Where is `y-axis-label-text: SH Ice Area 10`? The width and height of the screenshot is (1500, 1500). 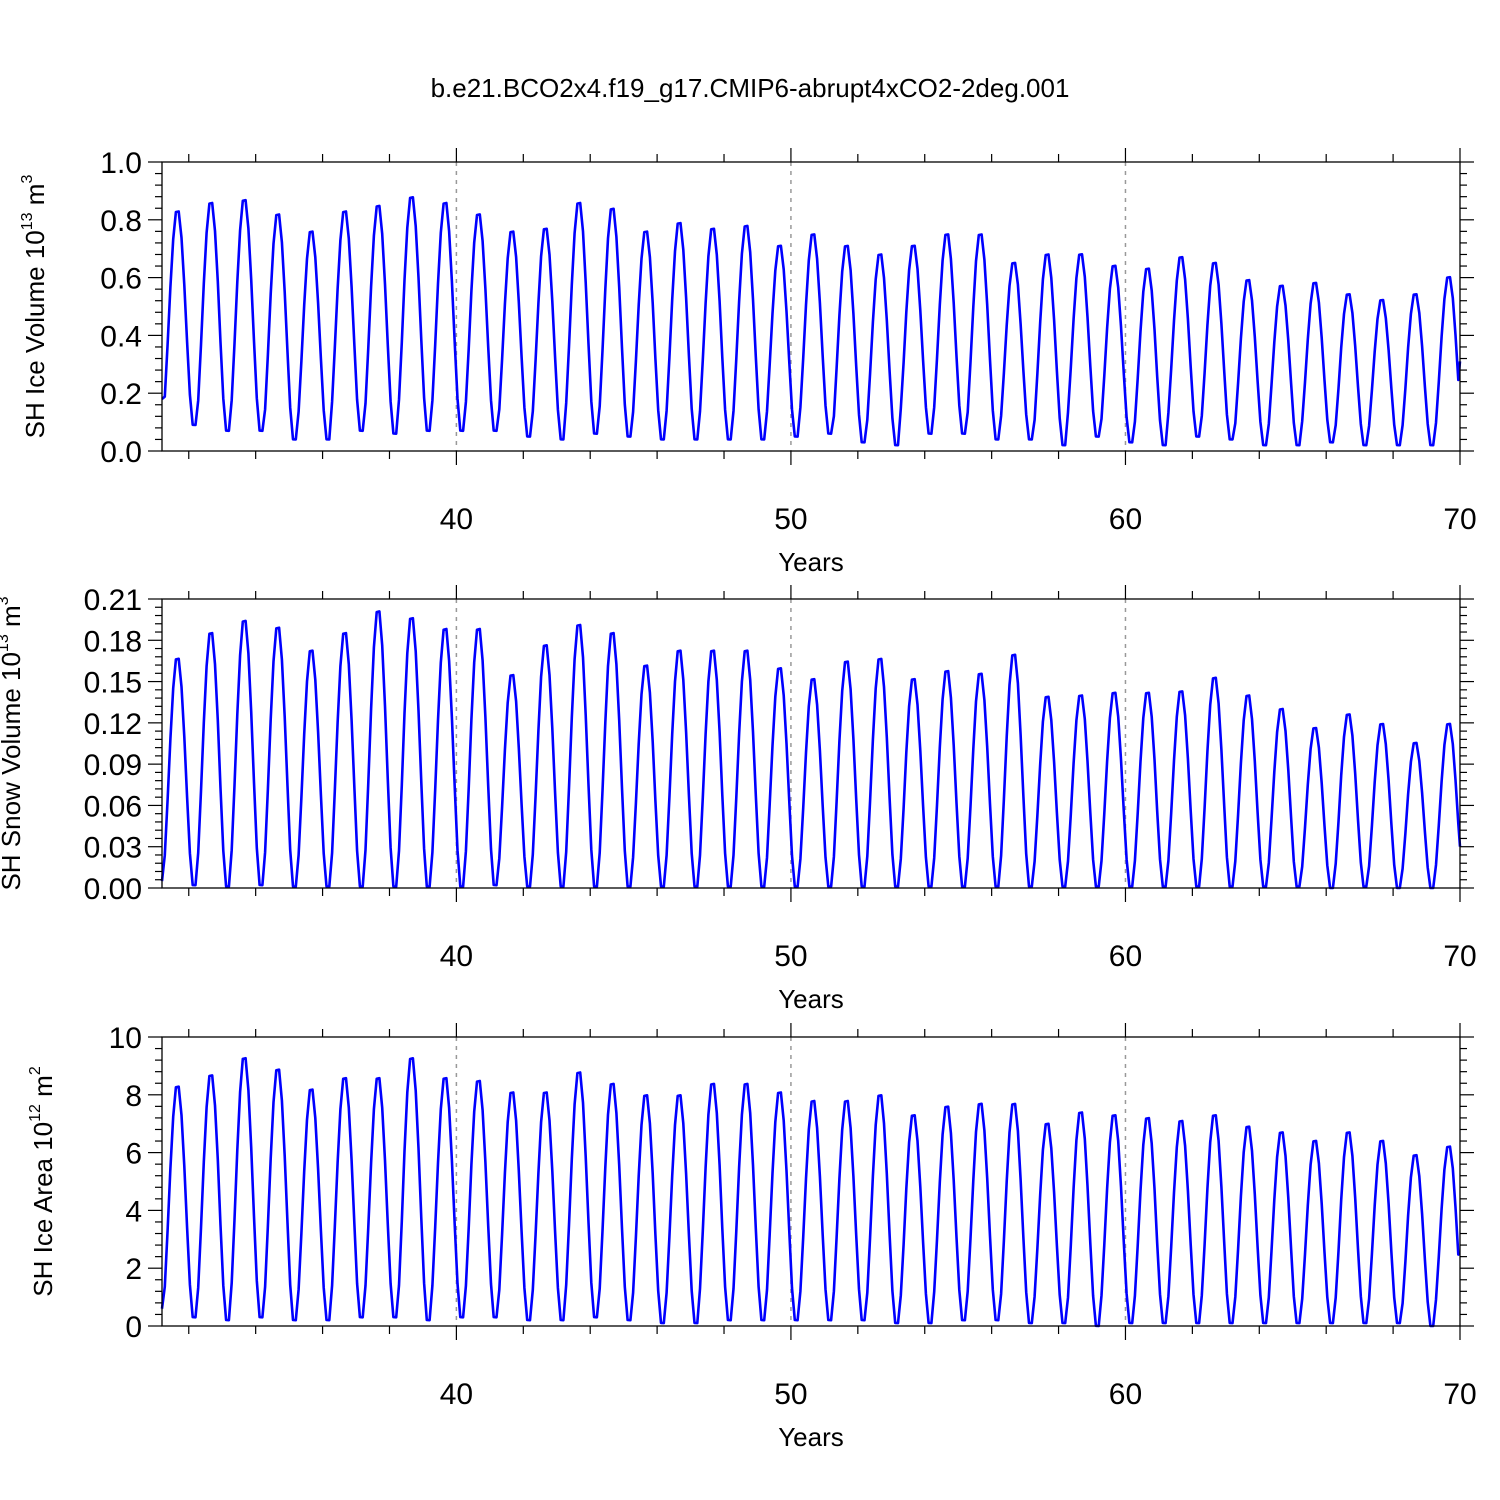 y-axis-label-text: SH Ice Area 10 is located at coordinates (43, 1209).